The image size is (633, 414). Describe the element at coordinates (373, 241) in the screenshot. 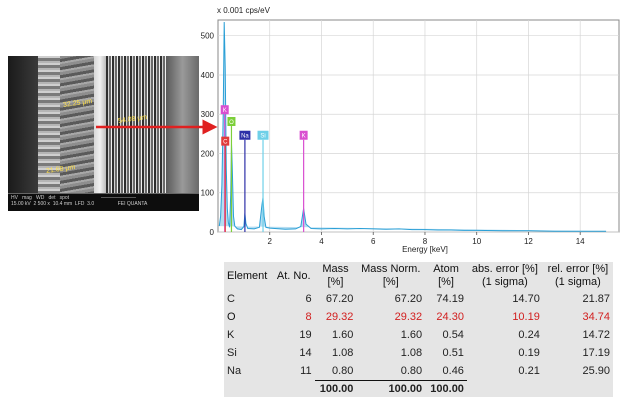

I see `x-tick-label: 6` at that location.